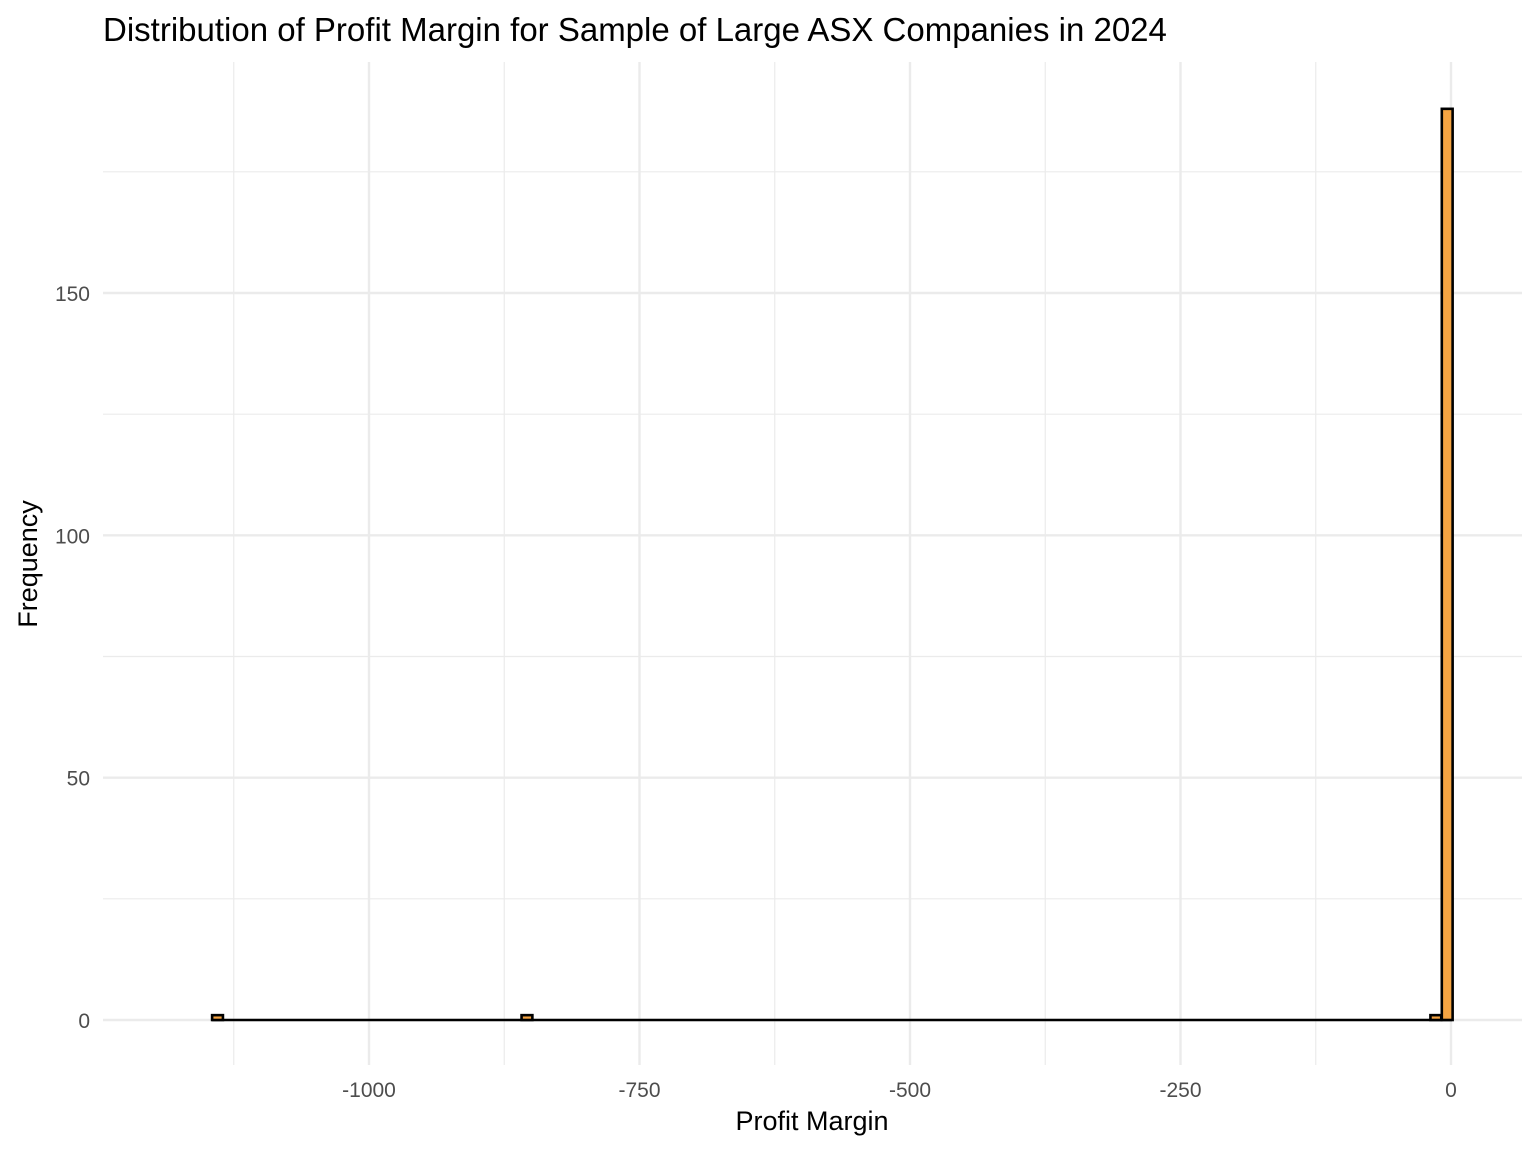  I want to click on x-axis-ticks: -1000 -750 -500 -250 0, so click(899, 1090).